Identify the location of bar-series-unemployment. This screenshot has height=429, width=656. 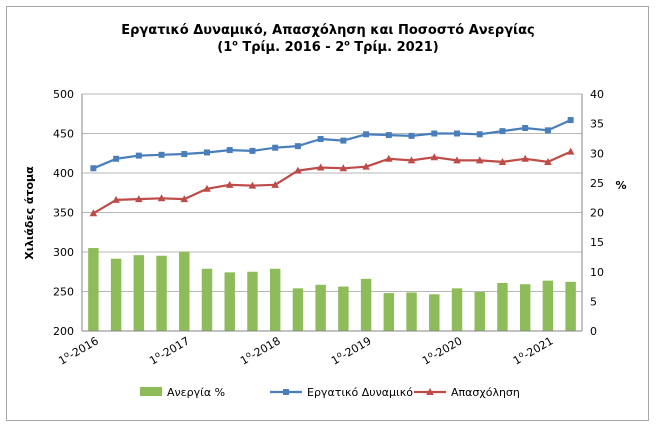
(332, 289).